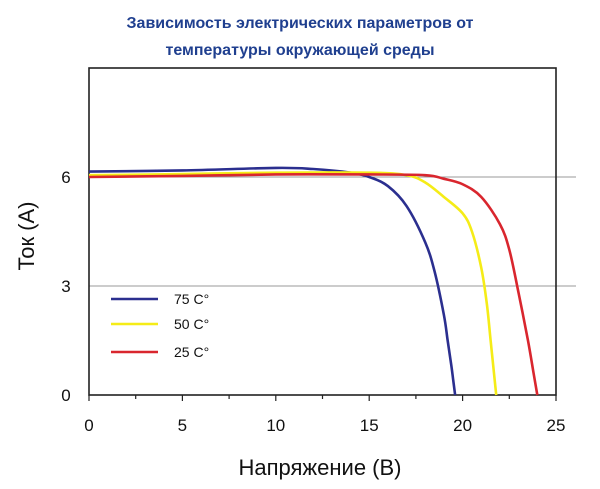  Describe the element at coordinates (556, 425) in the screenshot. I see `x-tick-label-25: 25` at that location.